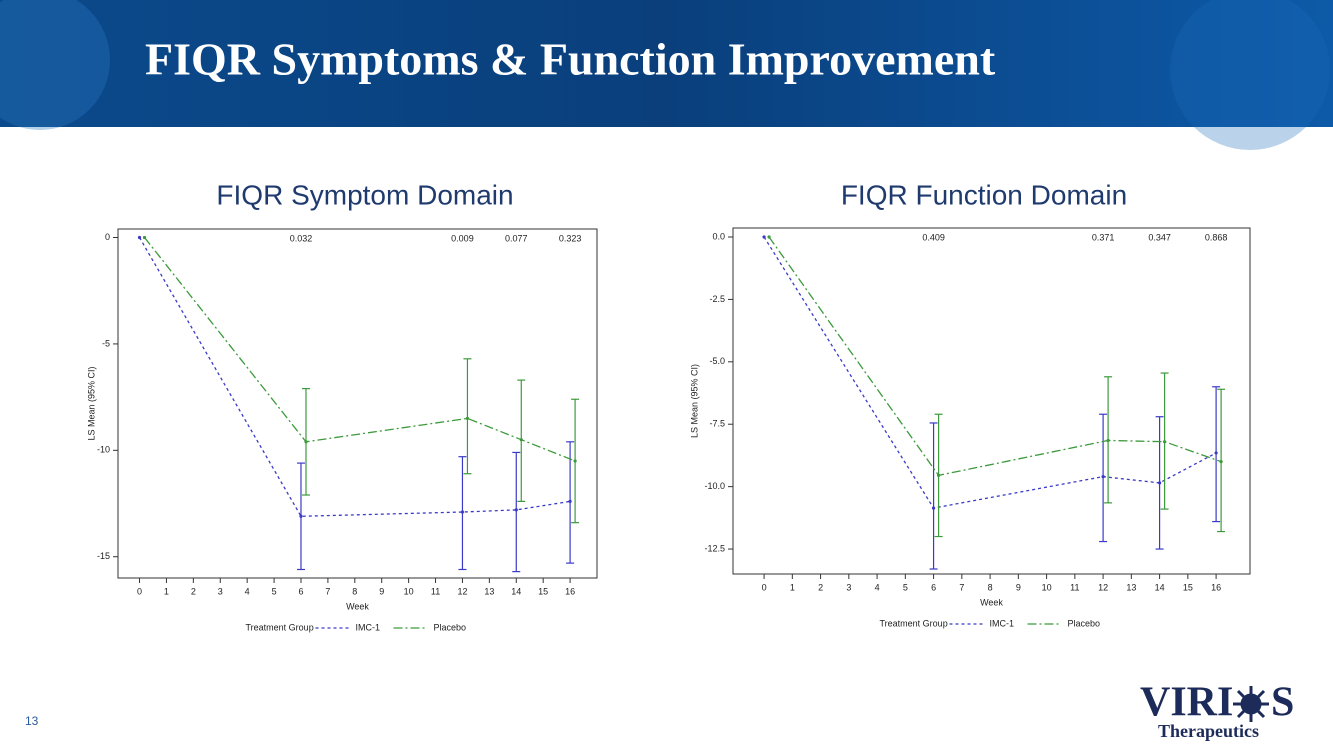 The height and width of the screenshot is (749, 1333). What do you see at coordinates (106, 343) in the screenshot?
I see `y-tick-label: -5` at bounding box center [106, 343].